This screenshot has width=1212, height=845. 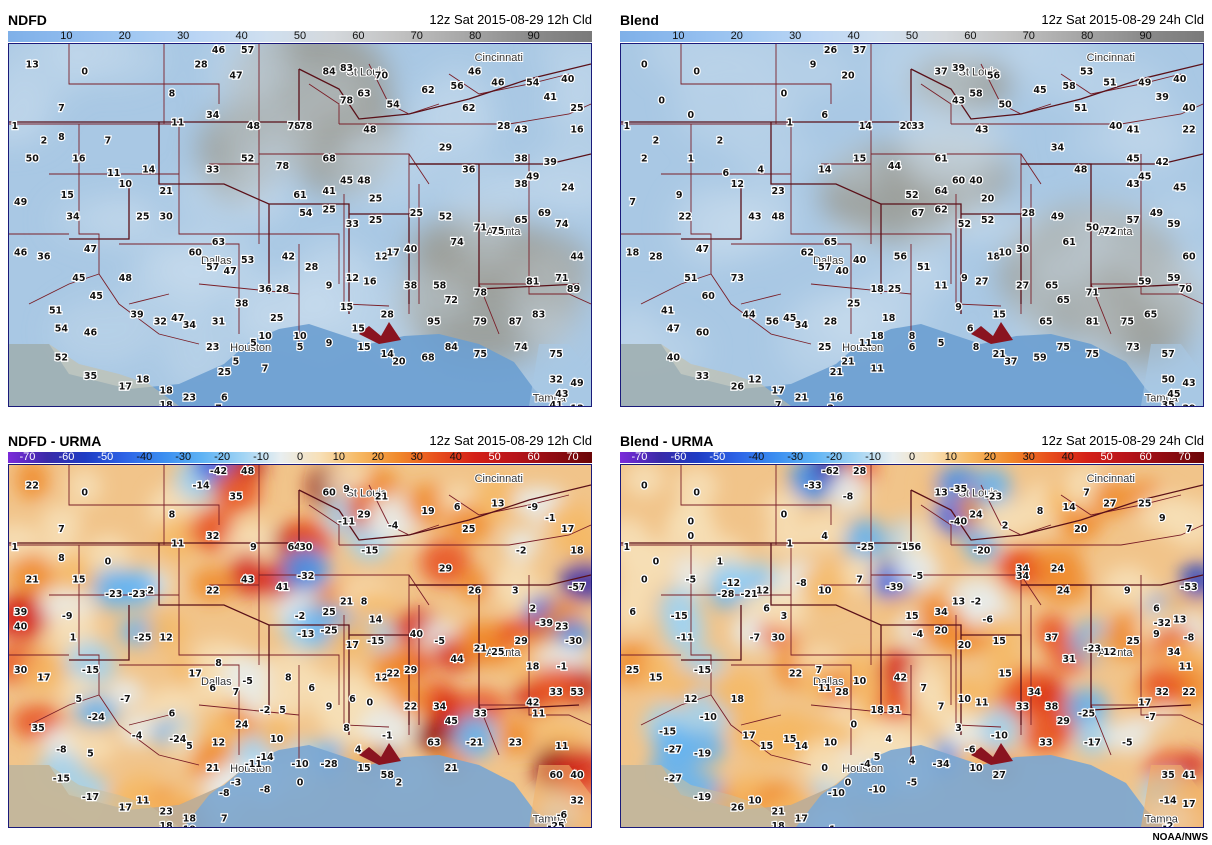 I want to click on grid-value: 25, so click(x=576, y=108).